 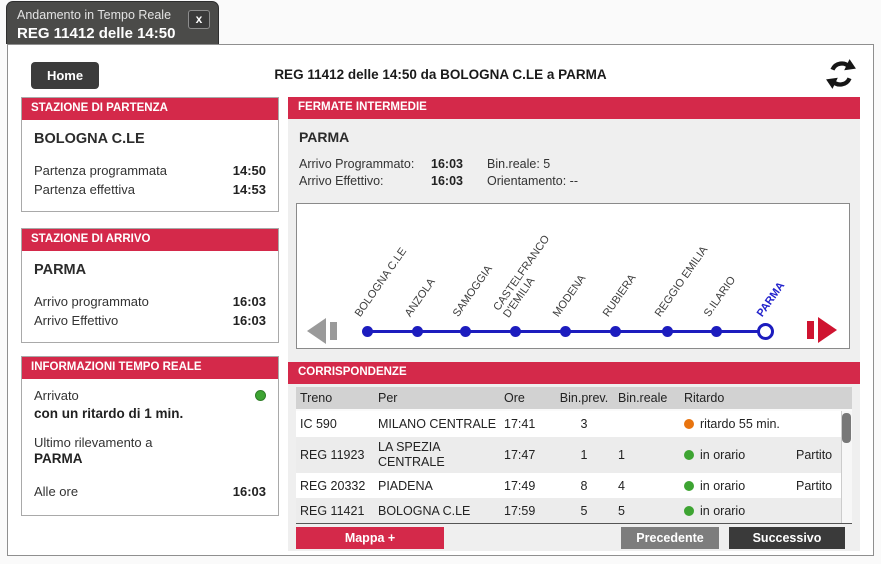 I want to click on stop-label: CASTELFRANCO D'EMILIA, so click(x=522, y=276).